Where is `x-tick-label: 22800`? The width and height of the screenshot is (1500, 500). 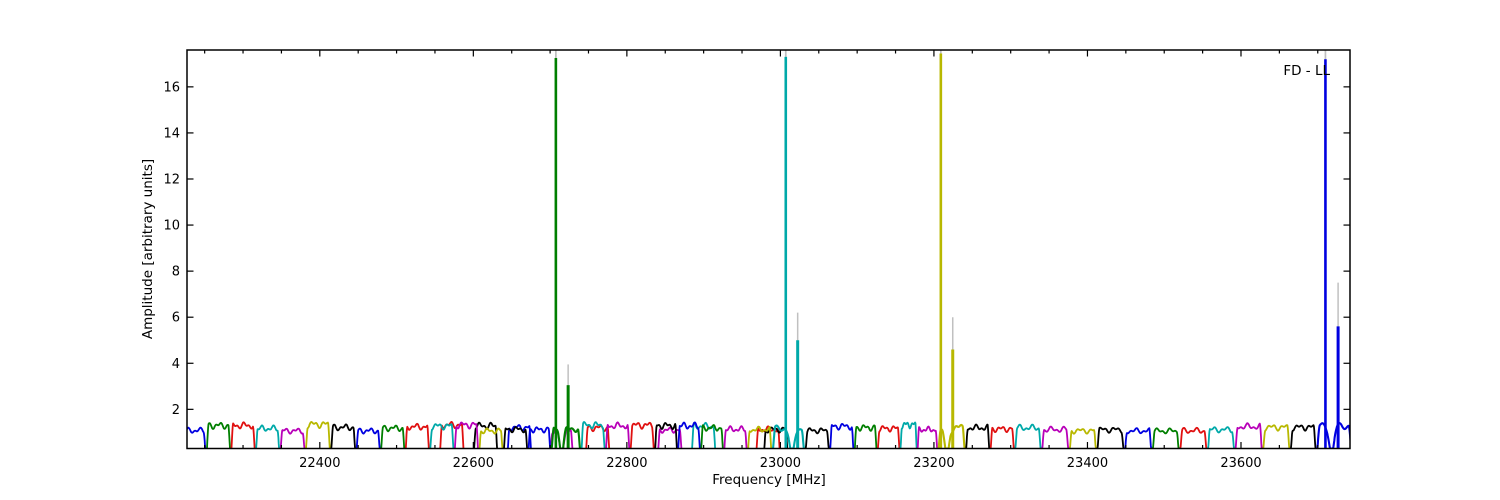
x-tick-label: 22800 is located at coordinates (626, 463).